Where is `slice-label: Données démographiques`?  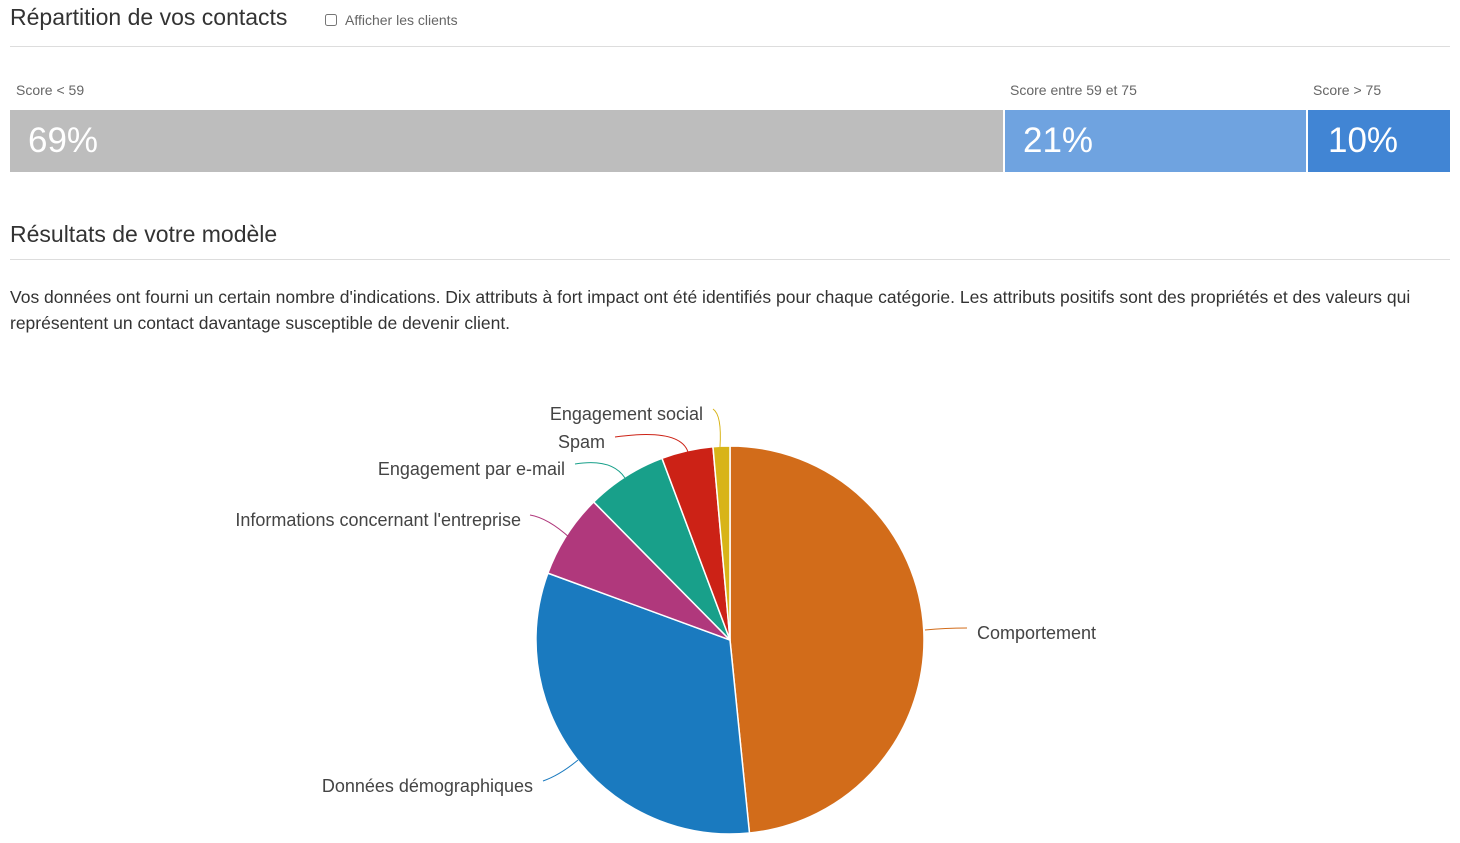
slice-label: Données démographiques is located at coordinates (427, 786).